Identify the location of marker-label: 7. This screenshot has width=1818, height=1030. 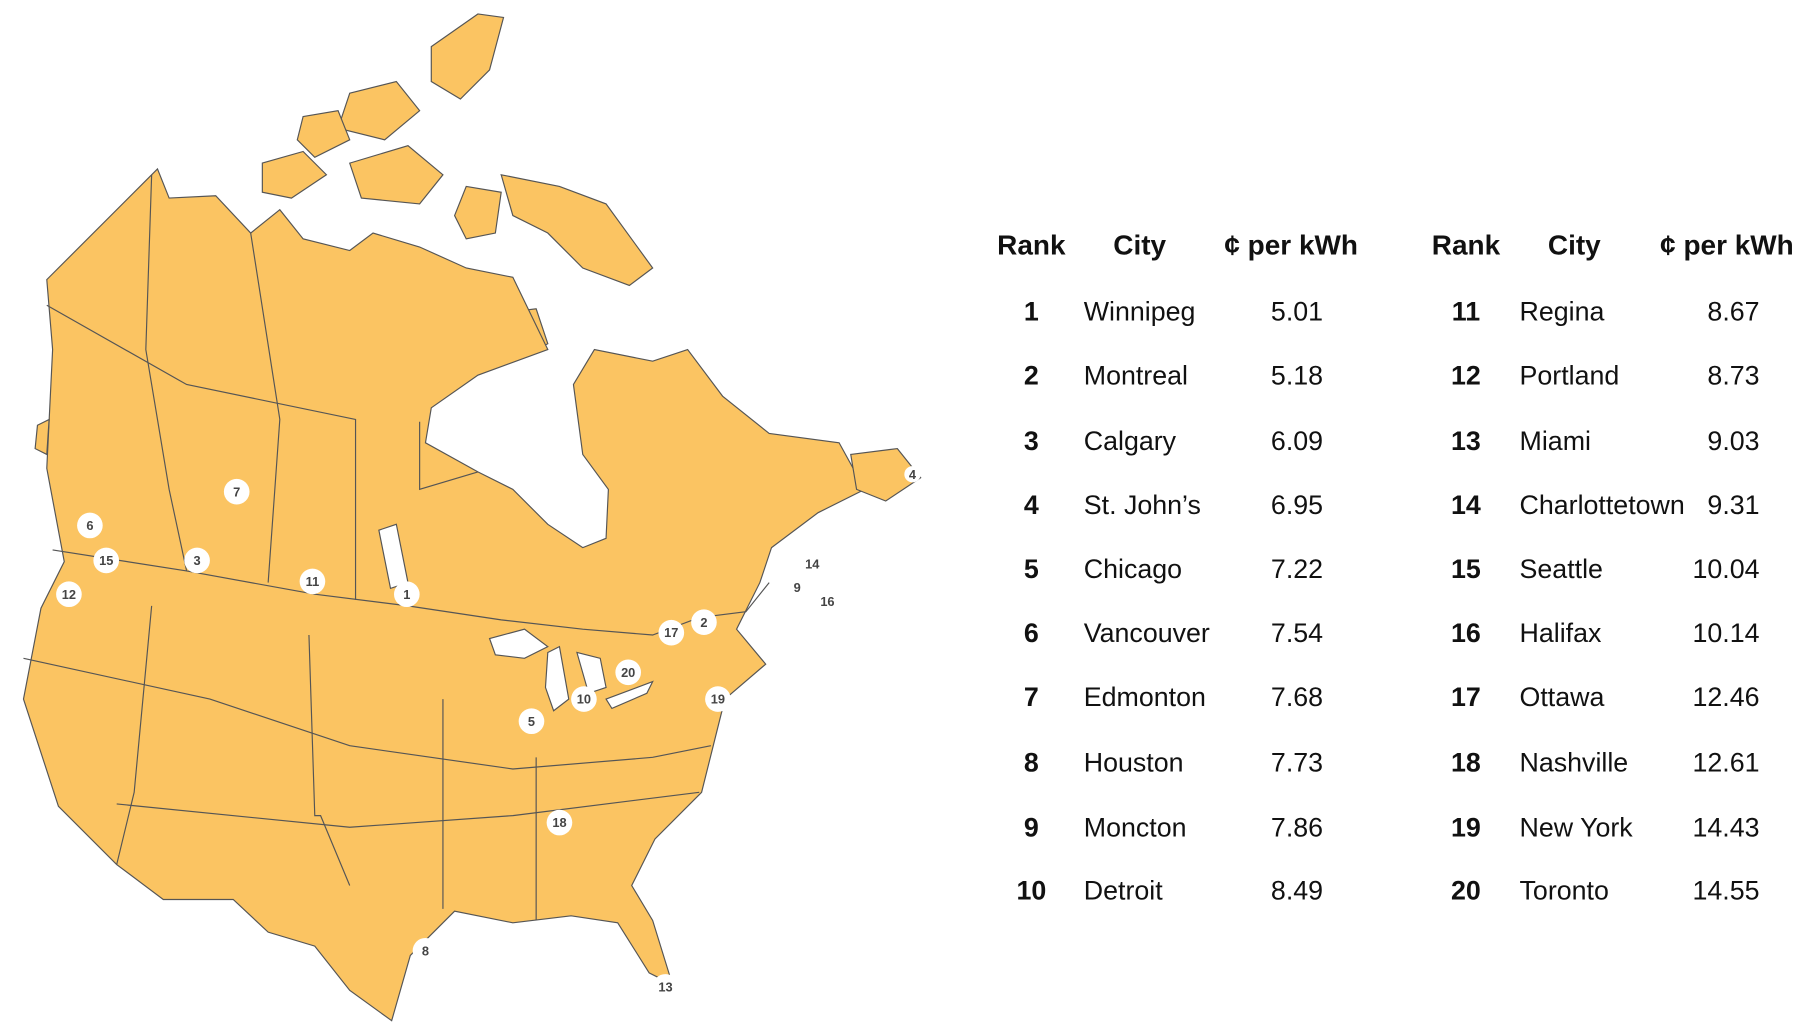
(236, 491).